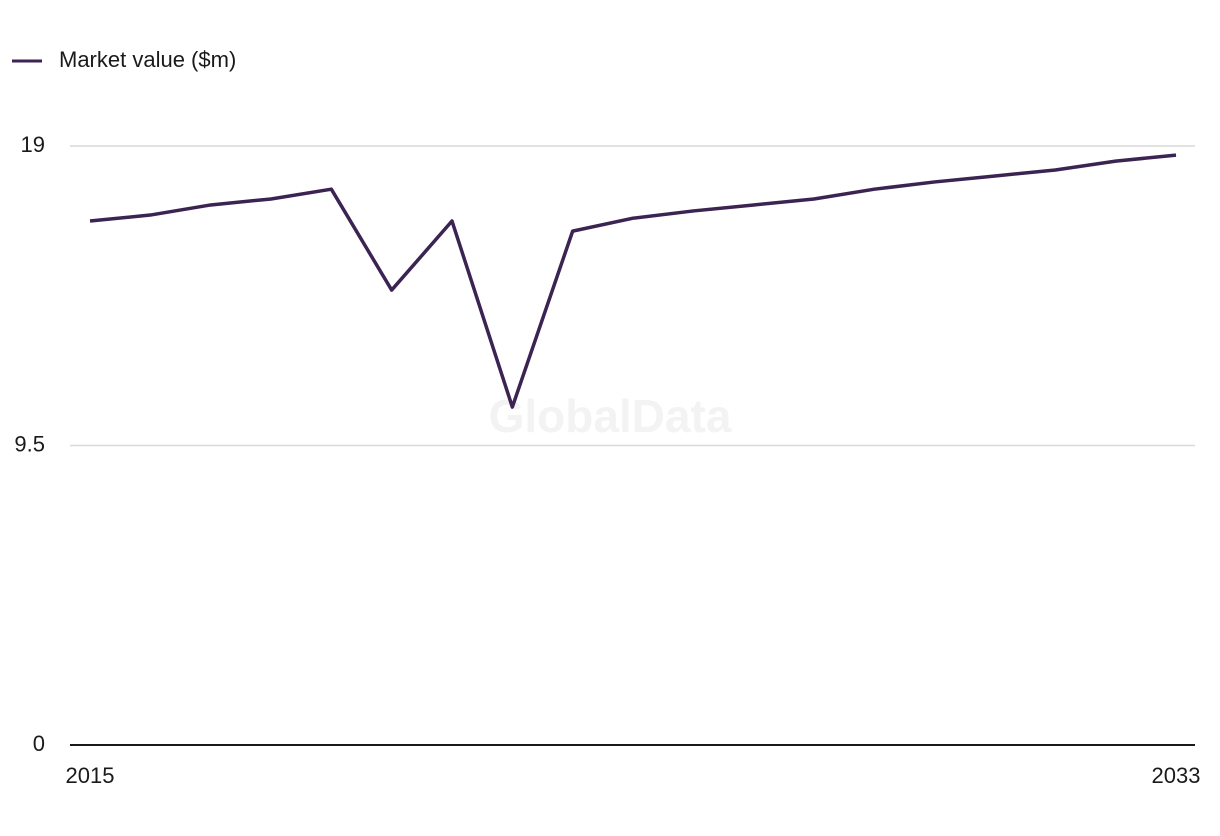 This screenshot has height=836, width=1220. I want to click on watermark: GlobalData, so click(610, 416).